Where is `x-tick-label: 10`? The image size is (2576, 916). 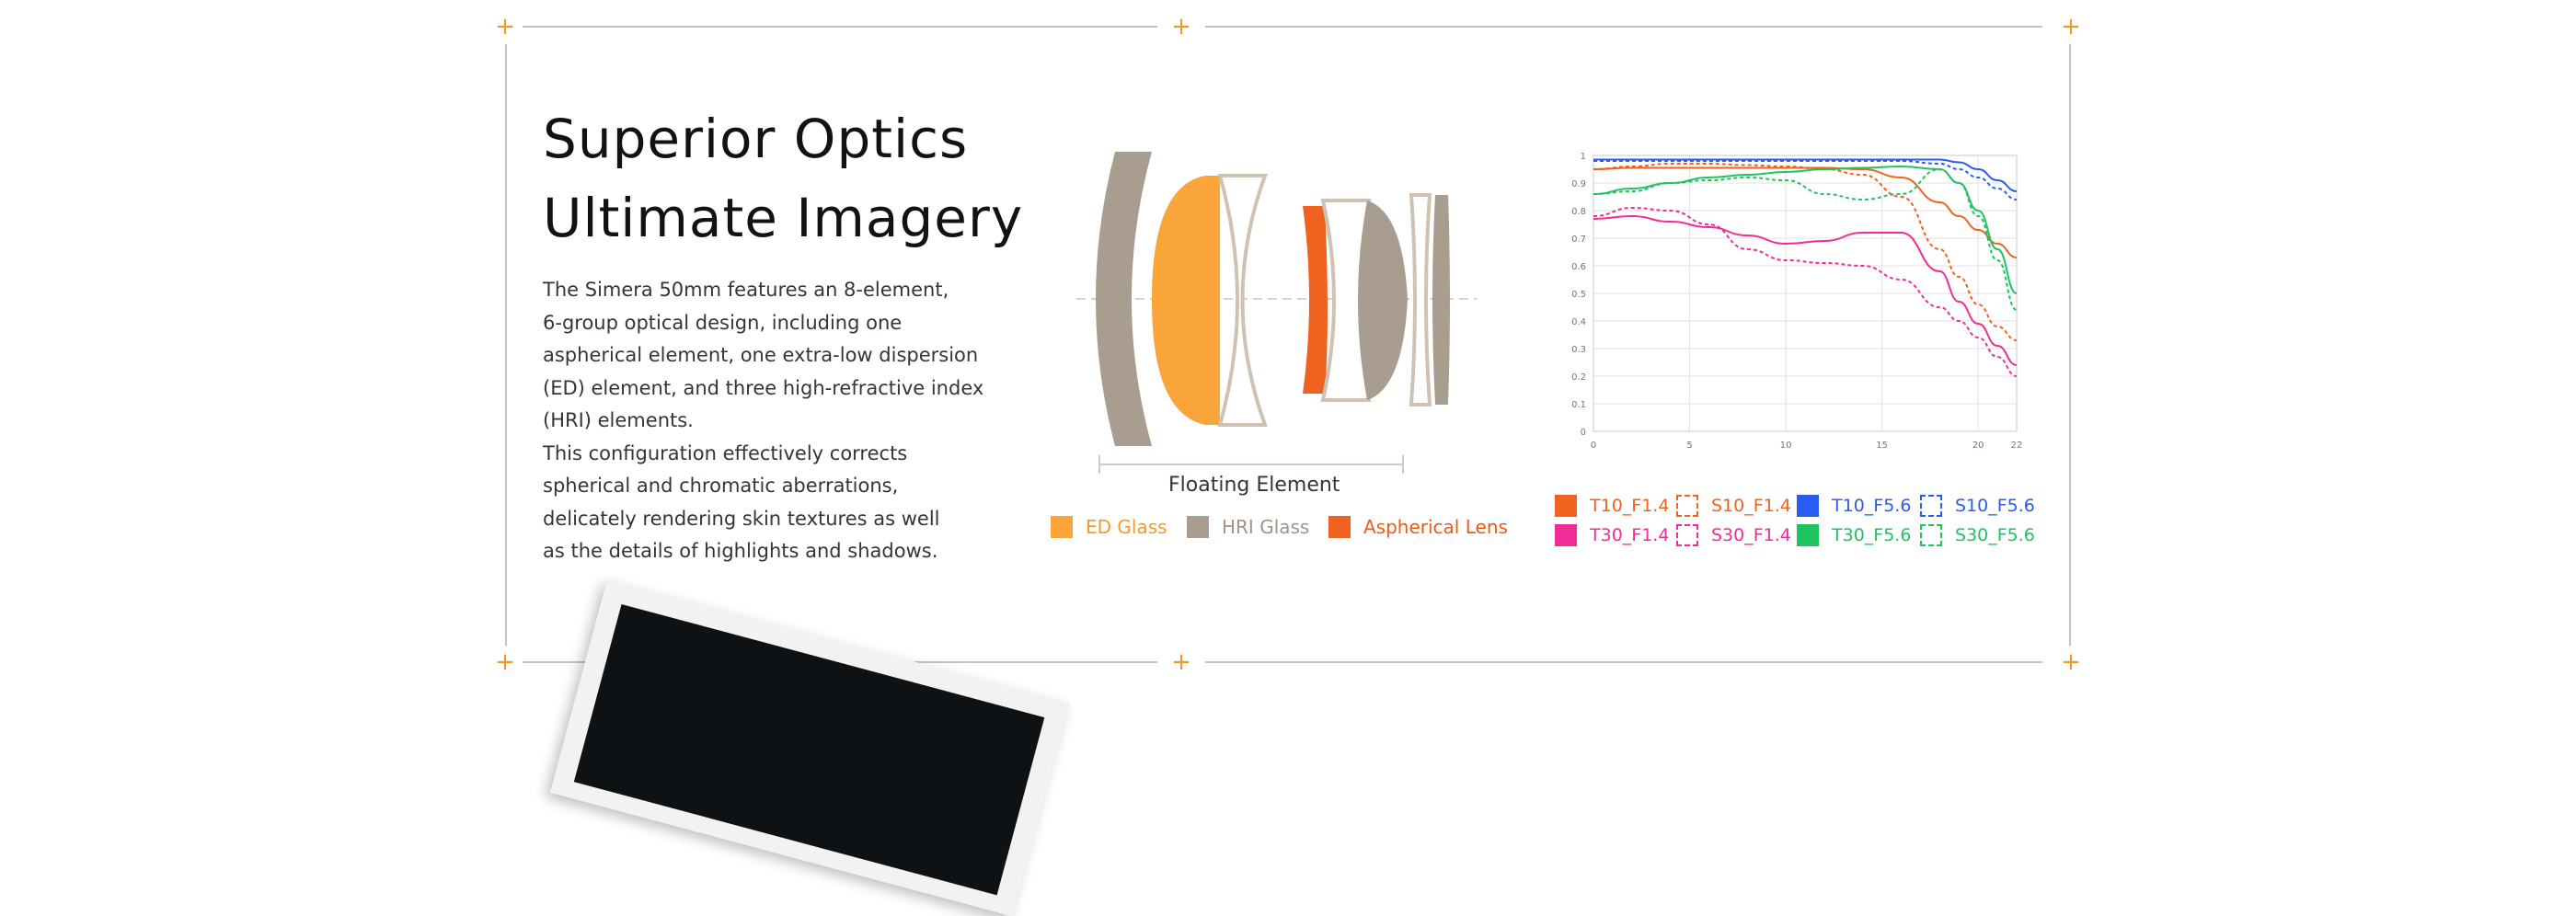
x-tick-label: 10 is located at coordinates (1786, 446).